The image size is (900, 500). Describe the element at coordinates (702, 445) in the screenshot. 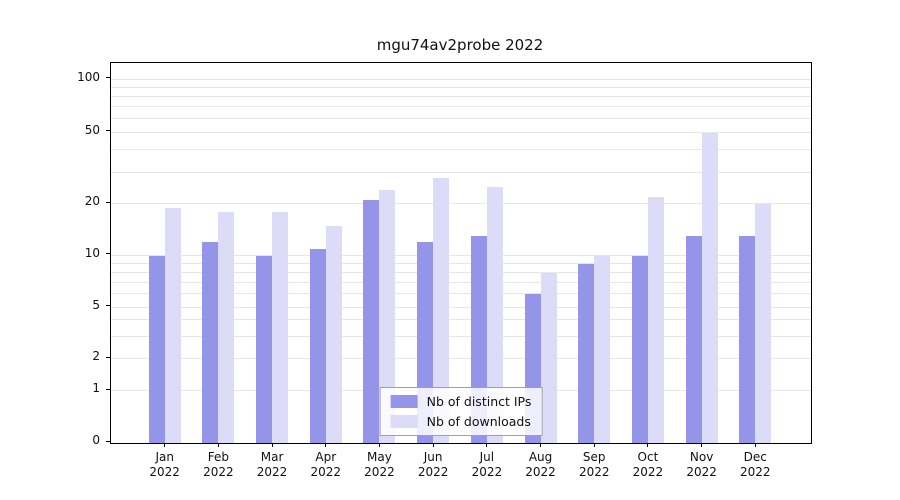

I see `x-tick-mark-nov` at that location.